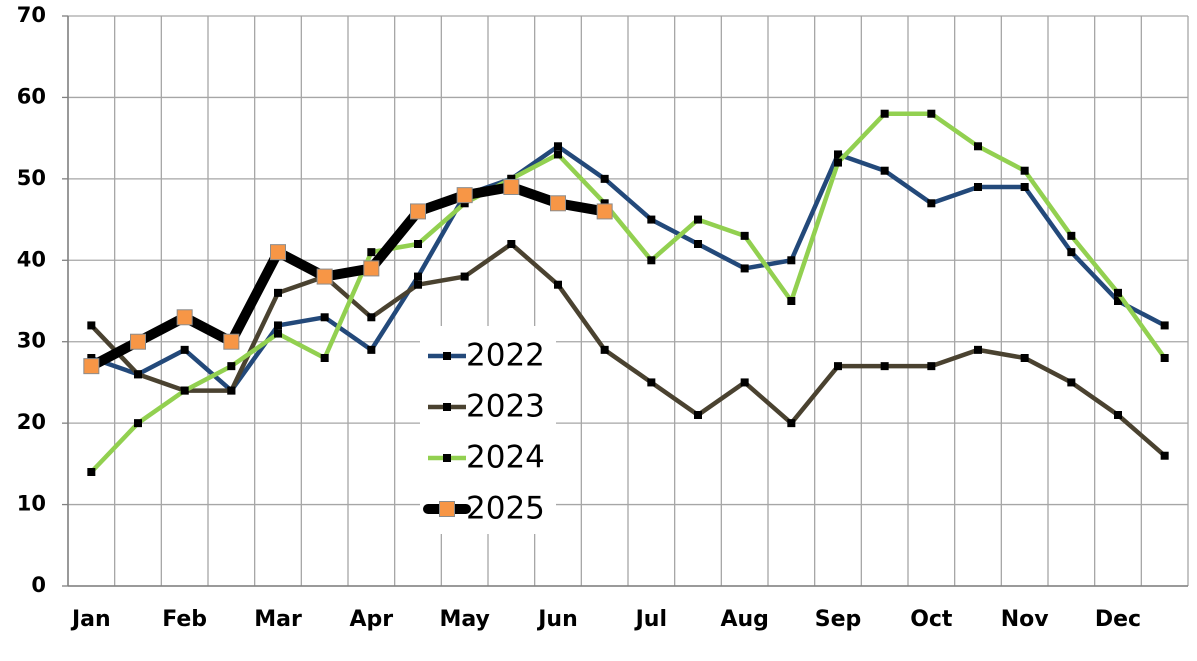 This screenshot has height=661, width=1197. What do you see at coordinates (278, 619) in the screenshot?
I see `x-tick-label: Mar` at bounding box center [278, 619].